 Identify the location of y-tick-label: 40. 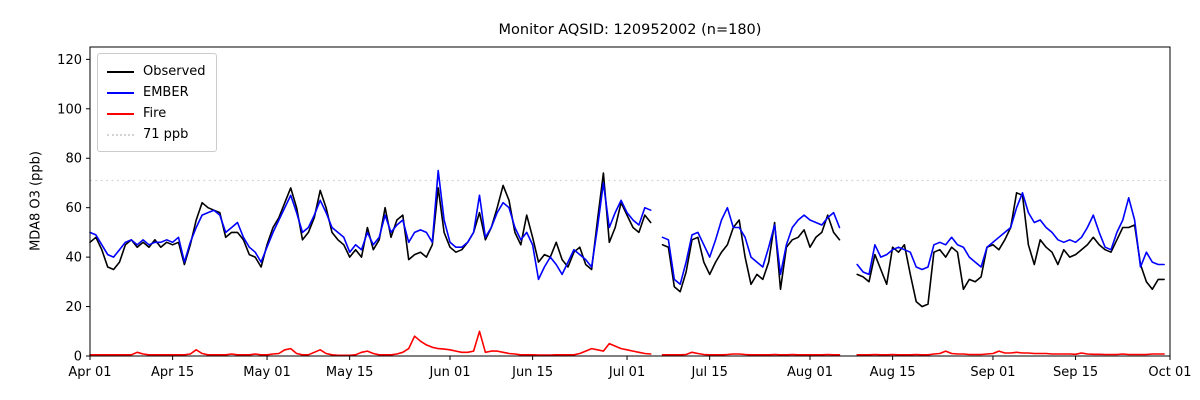
(73, 258).